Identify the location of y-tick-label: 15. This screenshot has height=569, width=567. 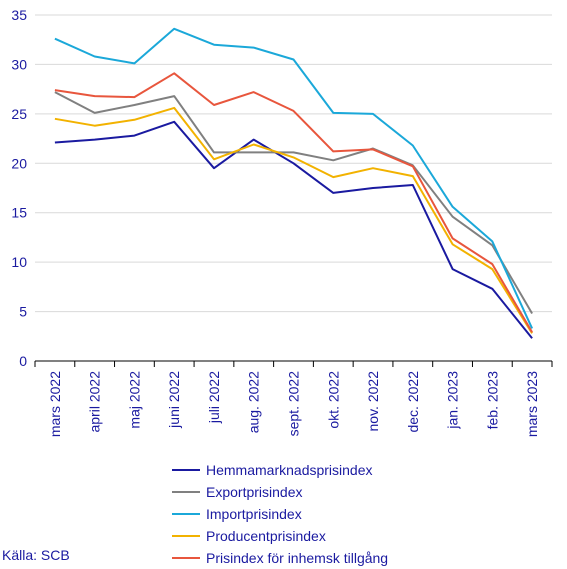
(19, 213).